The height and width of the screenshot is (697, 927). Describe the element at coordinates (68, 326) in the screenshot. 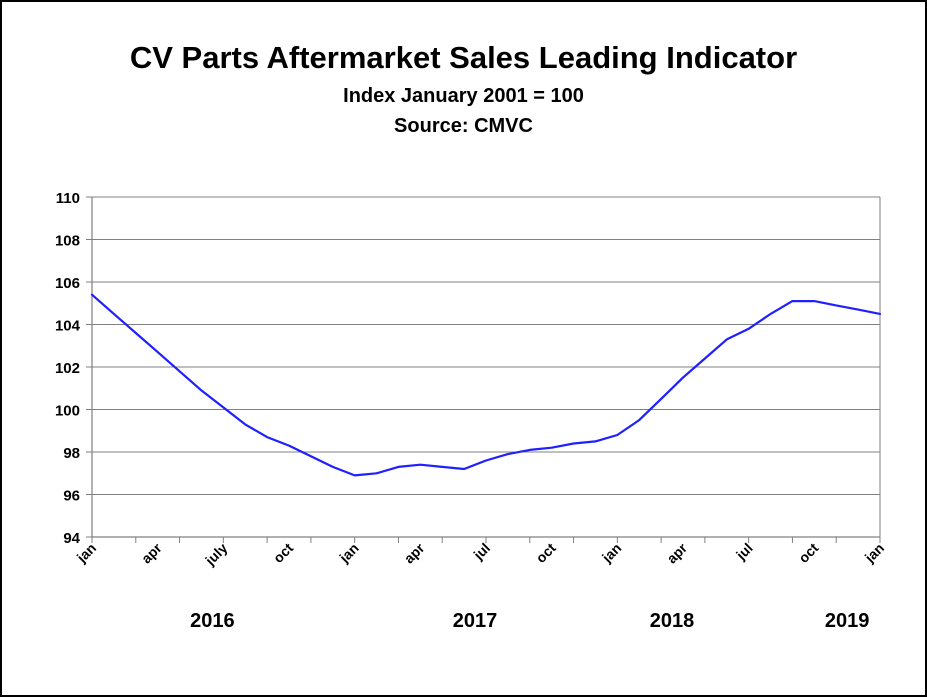

I see `y-tick-label: 104` at that location.